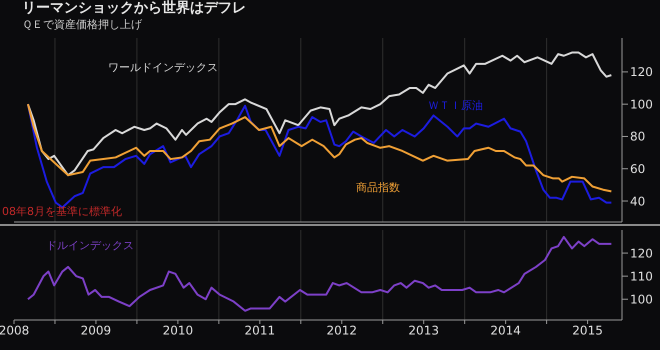 The image size is (660, 350). Describe the element at coordinates (90, 245) in the screenshot. I see `series-label: ドルインデックス` at that location.